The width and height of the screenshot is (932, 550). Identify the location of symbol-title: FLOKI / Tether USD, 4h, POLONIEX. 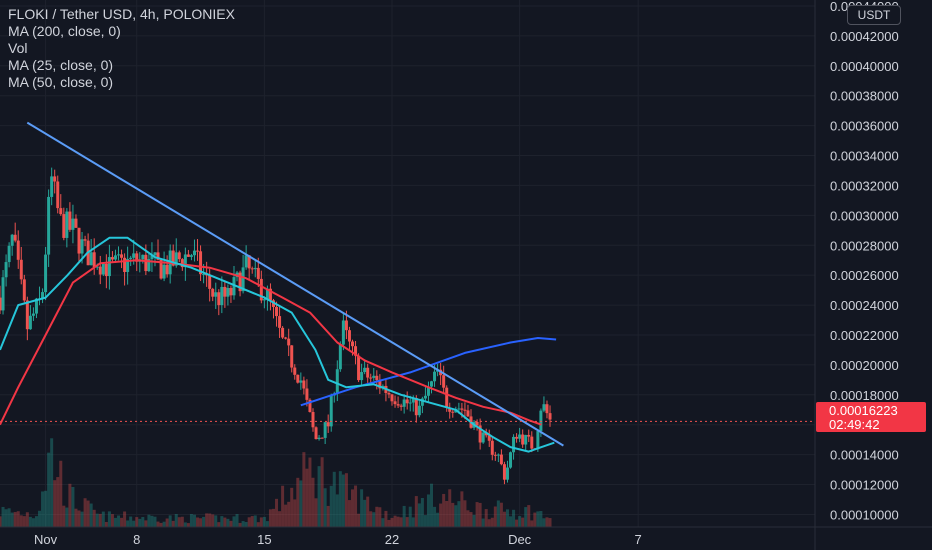
(121, 14).